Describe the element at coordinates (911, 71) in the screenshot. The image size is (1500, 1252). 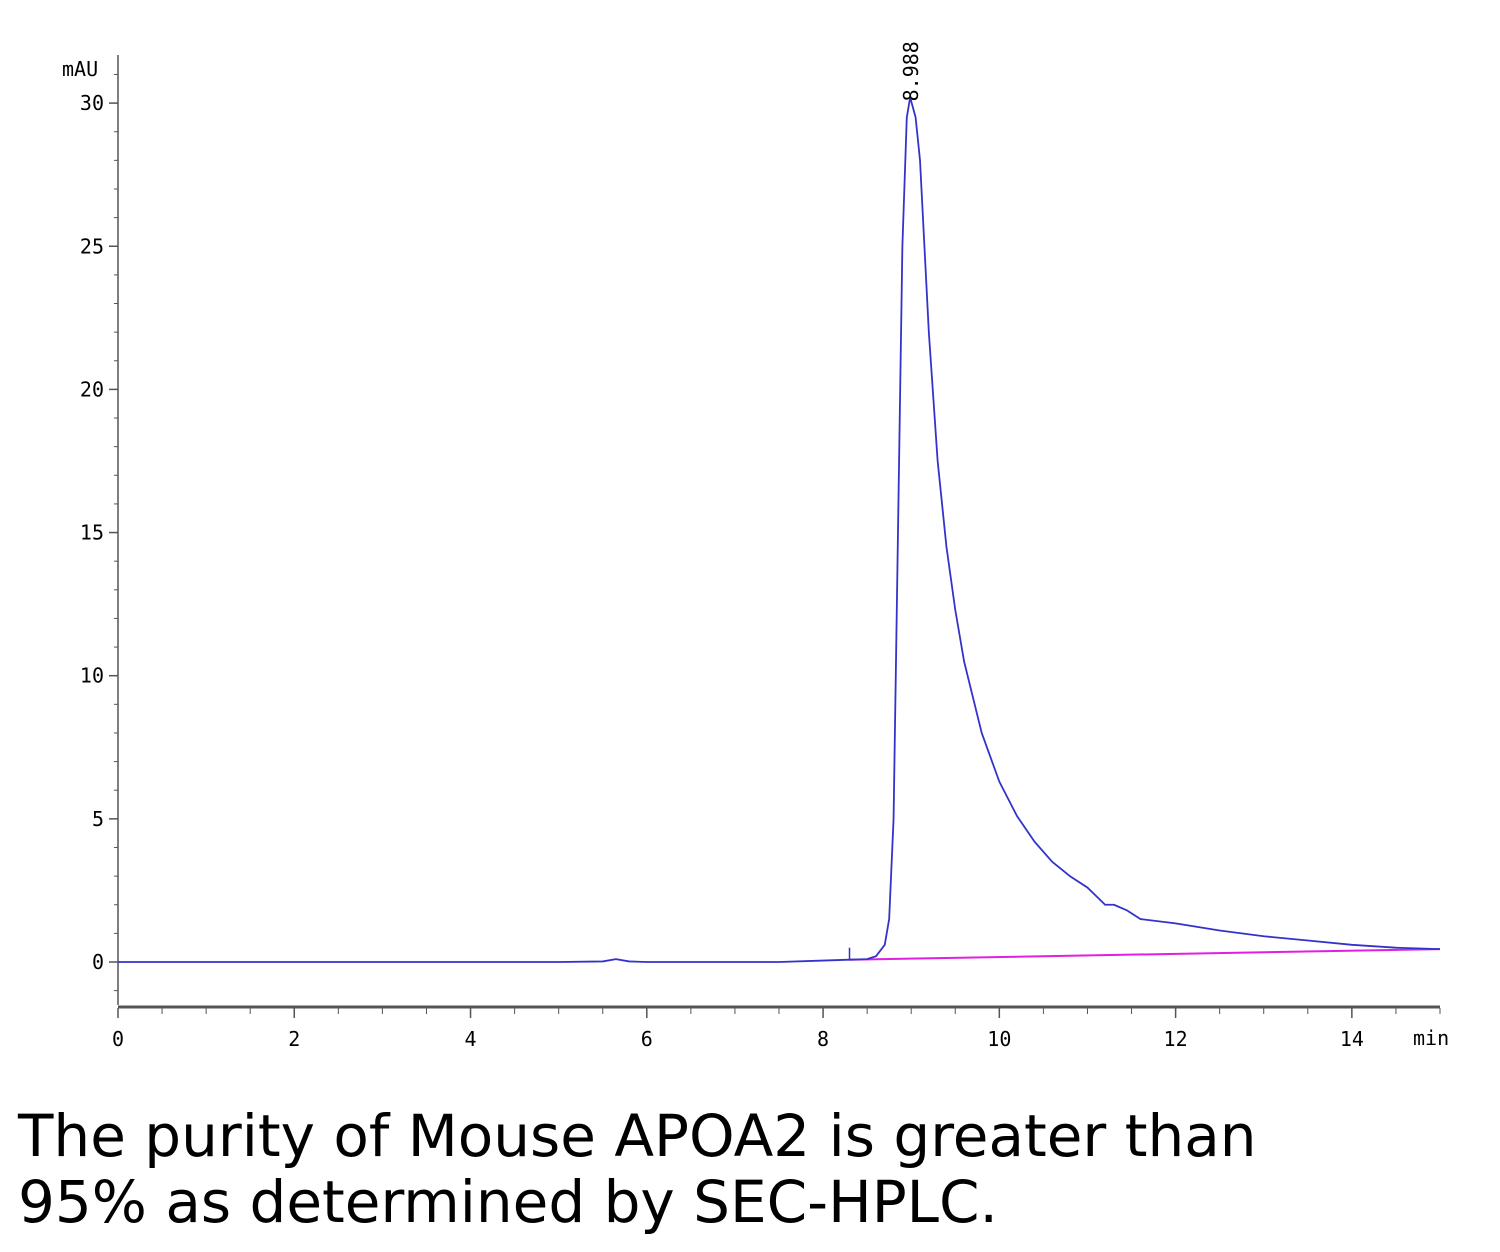
I see `peak-retention-label: 8.988` at that location.